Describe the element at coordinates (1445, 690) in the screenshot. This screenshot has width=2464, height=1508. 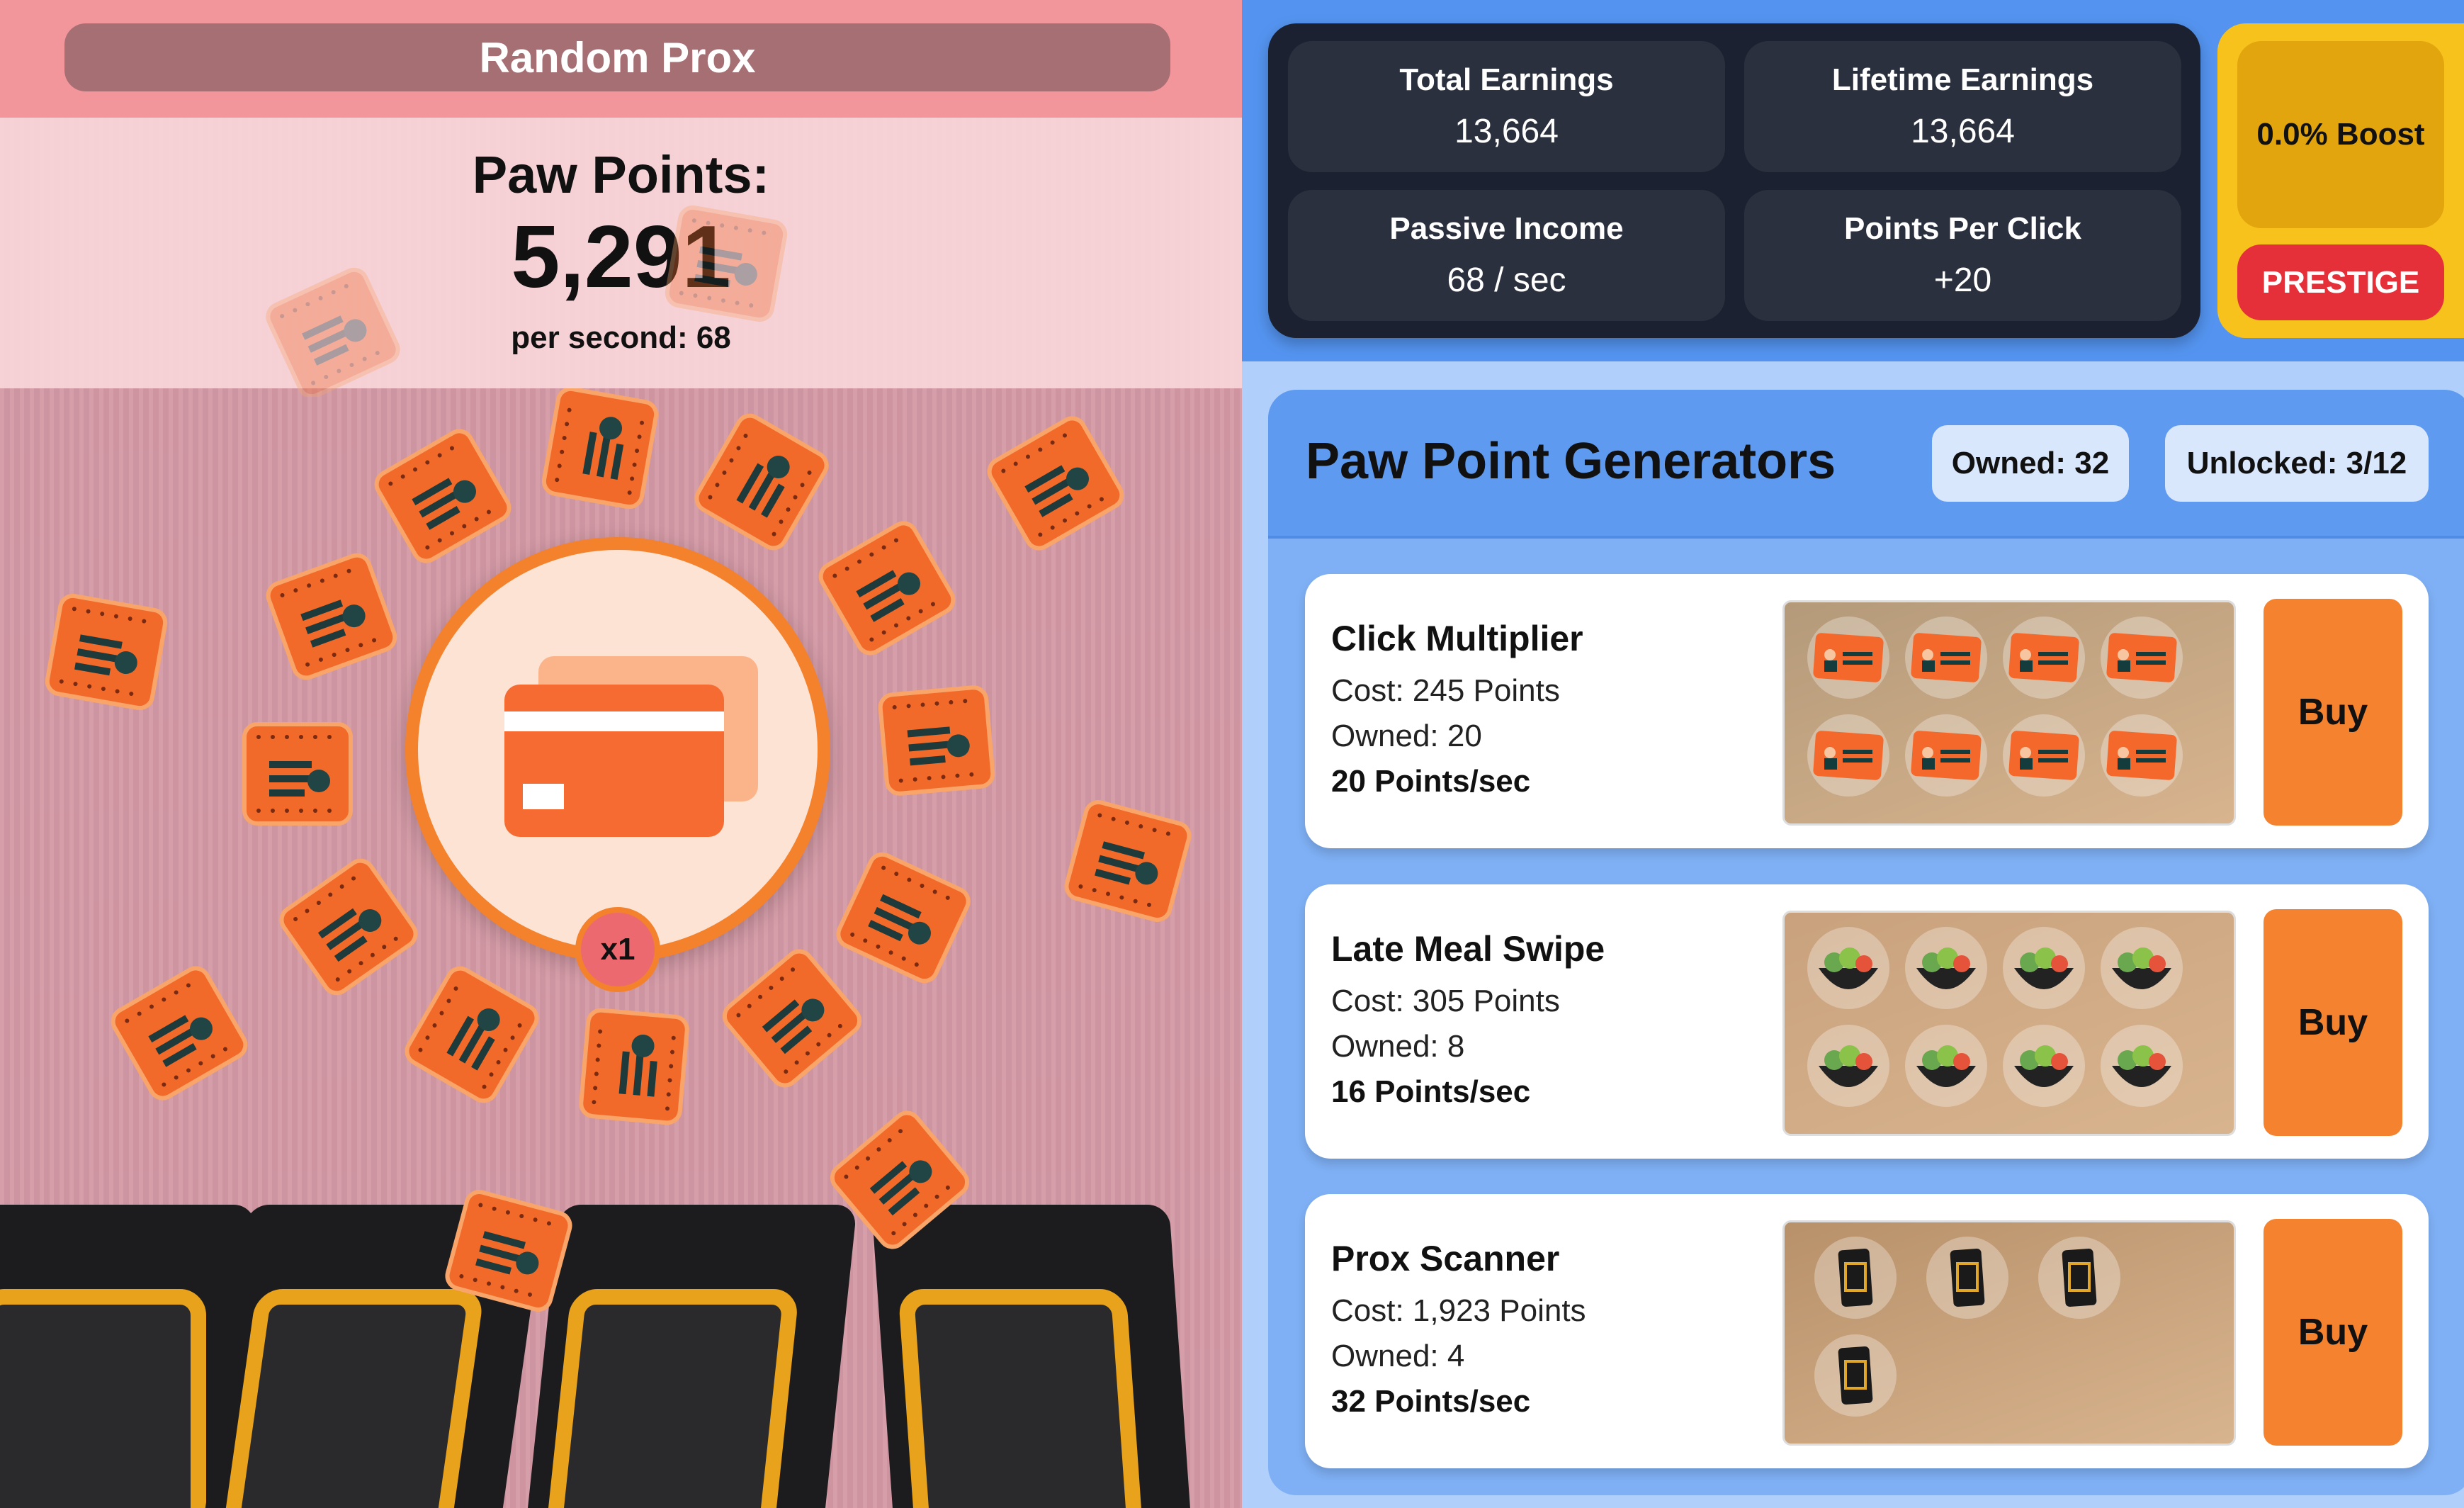
I see `generator-cost: Cost: 245 Points` at that location.